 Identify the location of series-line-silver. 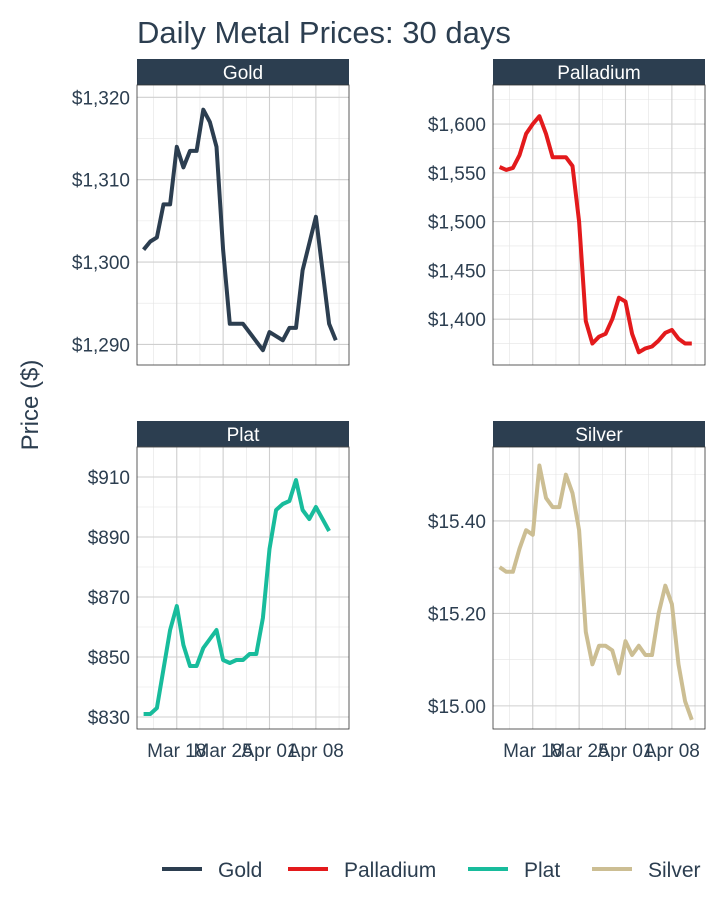
(596, 592).